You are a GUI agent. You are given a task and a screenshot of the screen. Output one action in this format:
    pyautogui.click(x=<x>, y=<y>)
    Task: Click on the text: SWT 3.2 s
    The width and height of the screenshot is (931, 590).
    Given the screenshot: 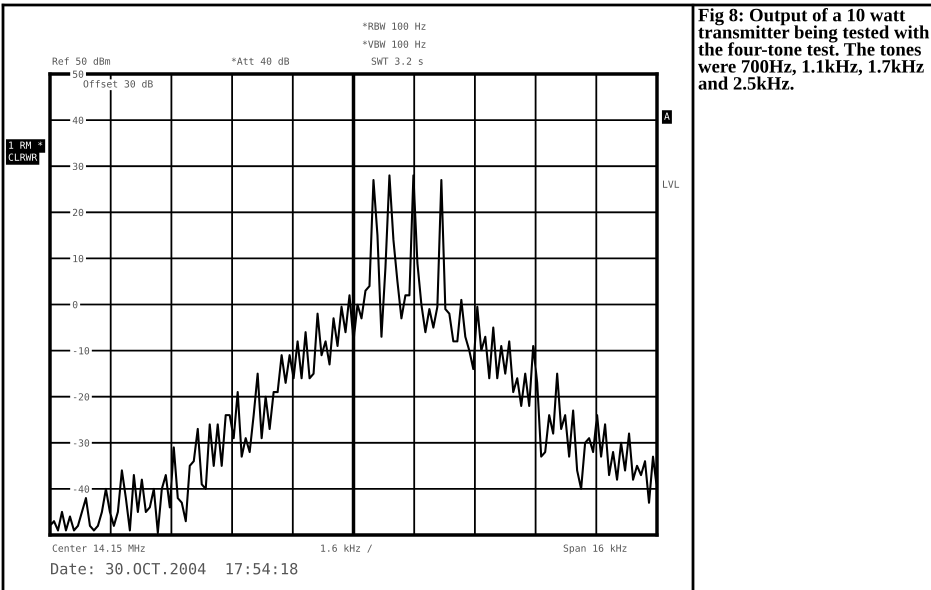 What is the action you would take?
    pyautogui.click(x=397, y=61)
    